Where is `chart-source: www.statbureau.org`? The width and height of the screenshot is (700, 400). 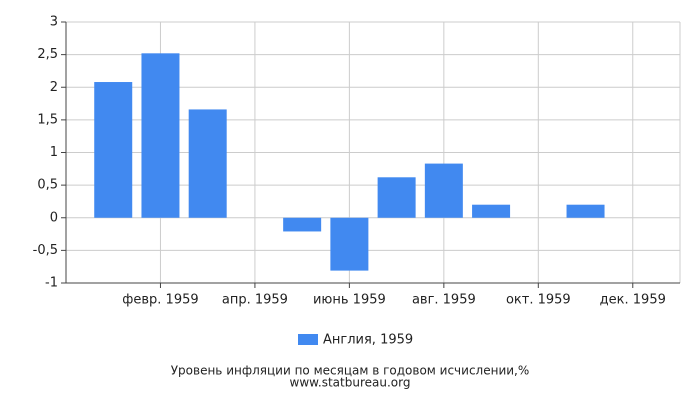
chart-source: www.statbureau.org is located at coordinates (350, 383).